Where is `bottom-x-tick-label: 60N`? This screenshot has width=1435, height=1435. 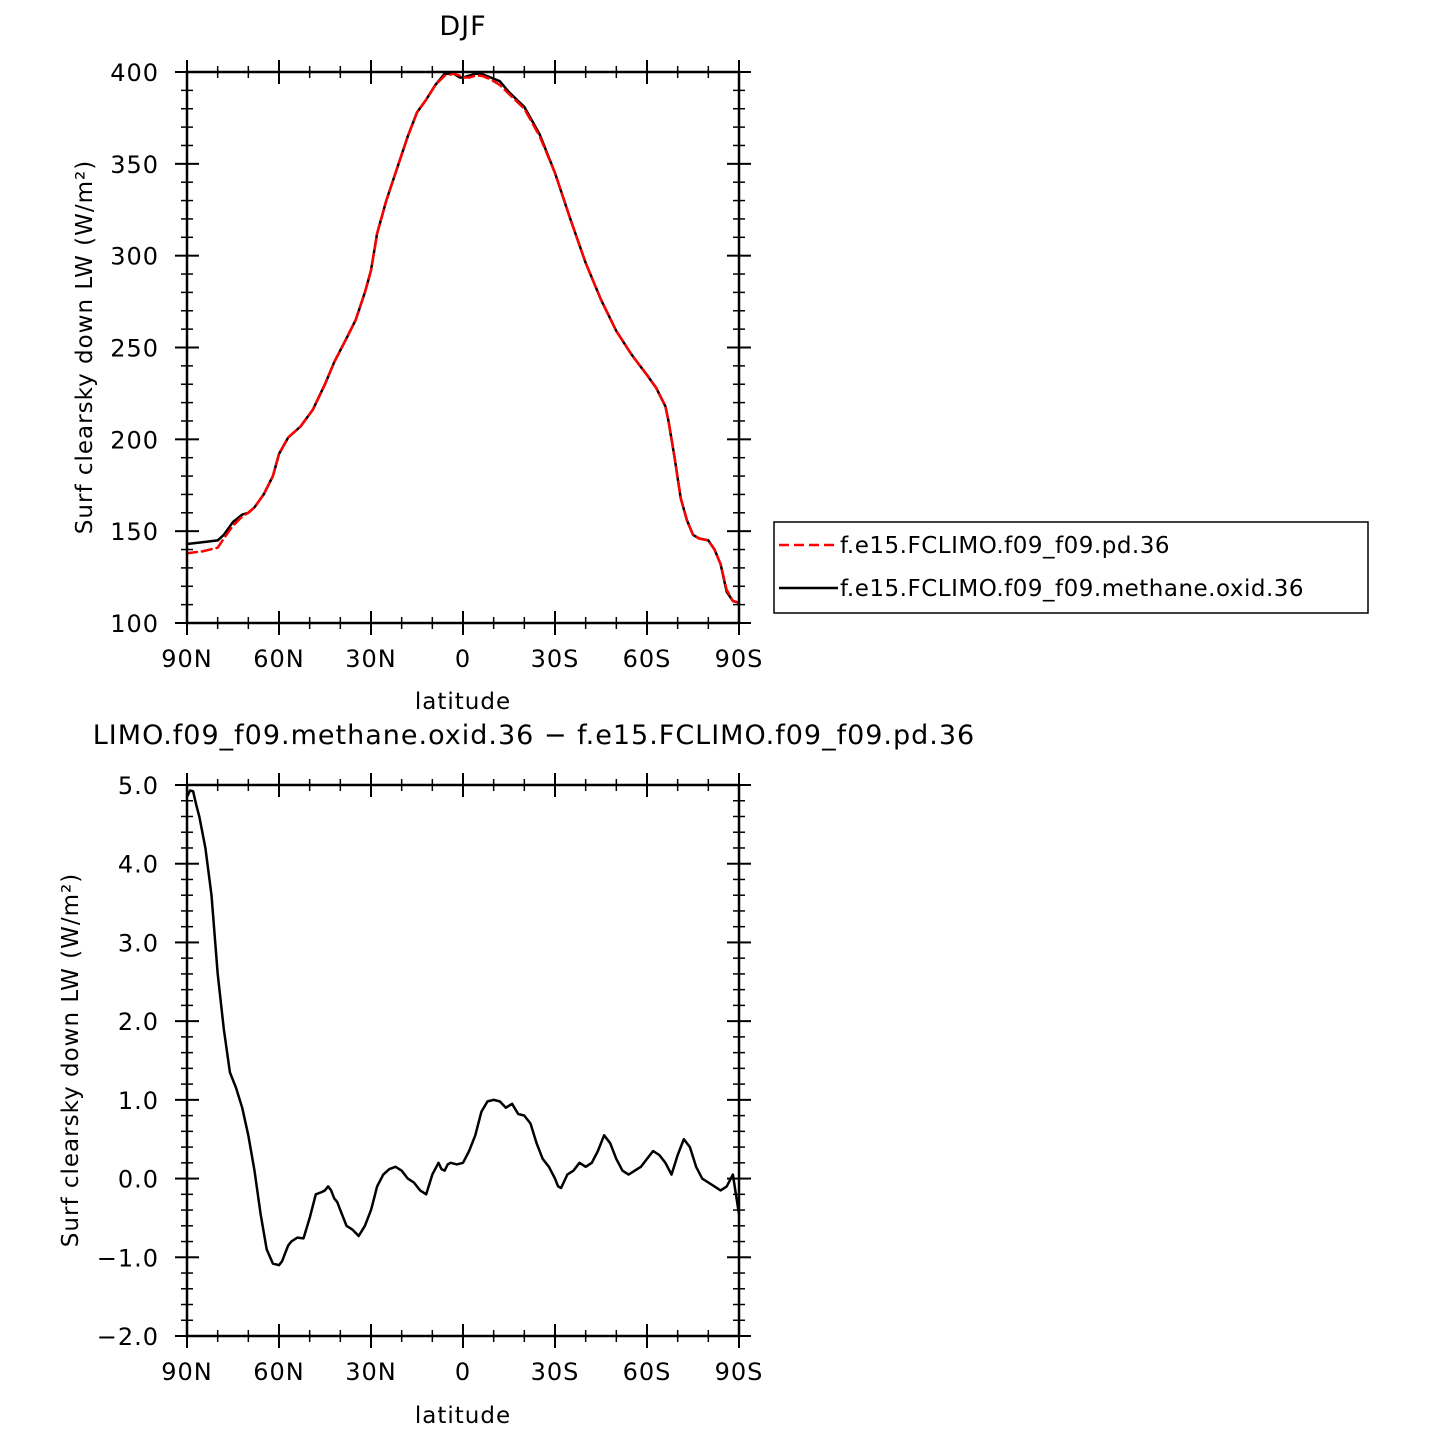 bottom-x-tick-label: 60N is located at coordinates (279, 1372).